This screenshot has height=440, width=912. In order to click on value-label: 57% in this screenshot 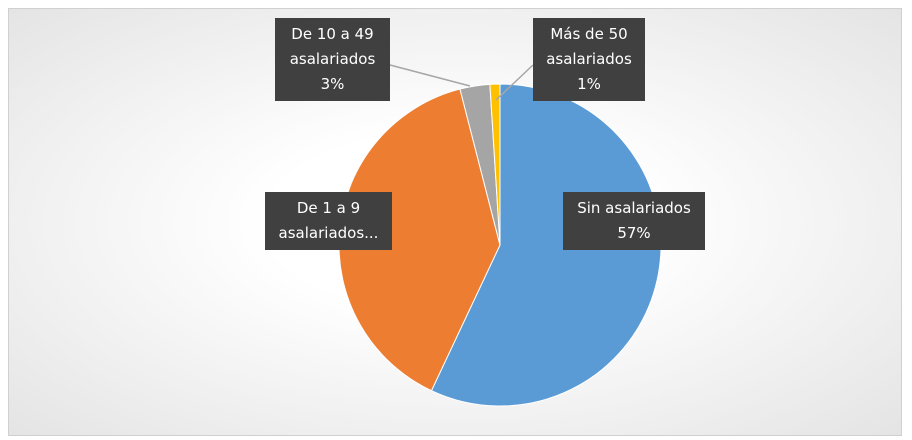, I will do `click(634, 233)`.